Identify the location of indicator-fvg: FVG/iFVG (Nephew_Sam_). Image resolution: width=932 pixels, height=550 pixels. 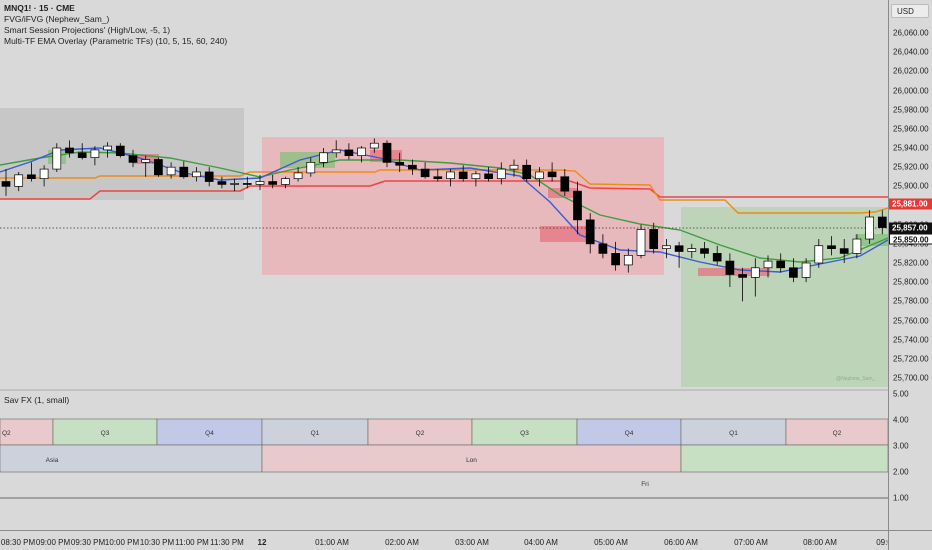
(57, 19).